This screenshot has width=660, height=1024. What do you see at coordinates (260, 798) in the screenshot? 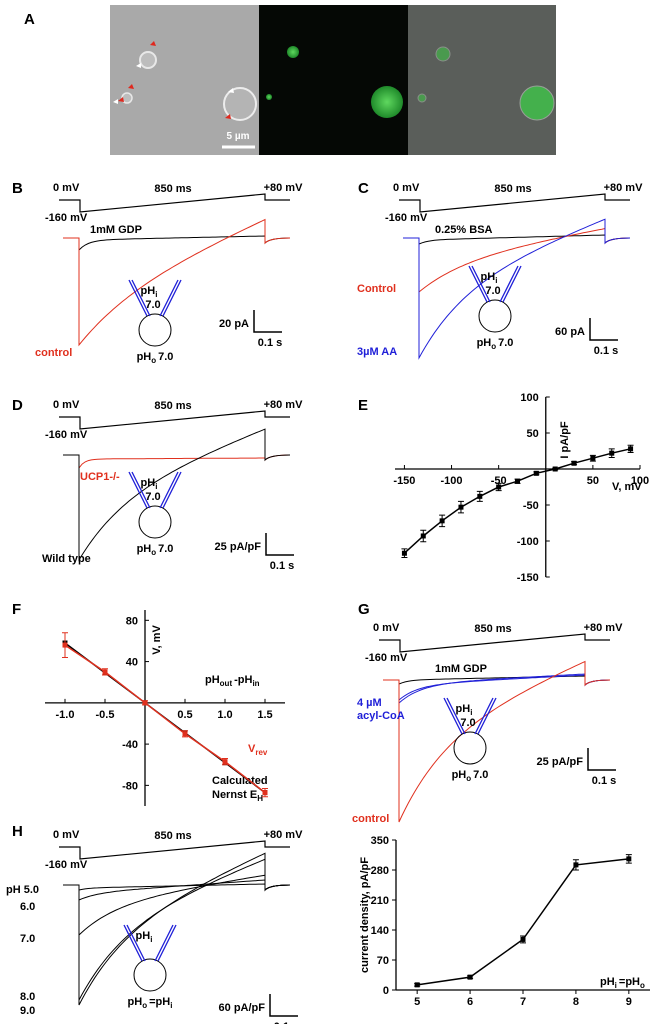
I see `label-part: H` at bounding box center [260, 798].